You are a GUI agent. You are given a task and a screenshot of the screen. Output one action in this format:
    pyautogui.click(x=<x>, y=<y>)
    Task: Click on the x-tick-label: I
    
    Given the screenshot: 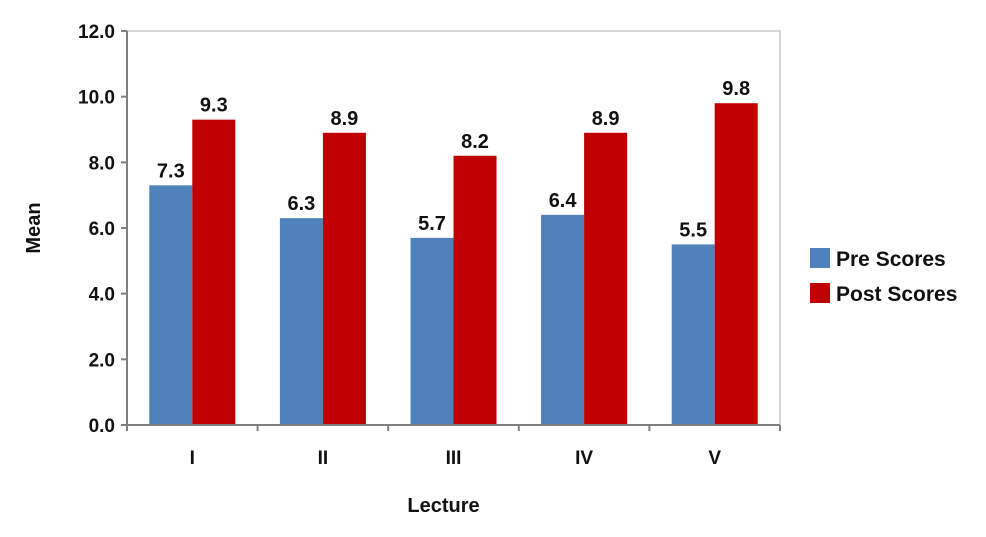 What is the action you would take?
    pyautogui.click(x=192, y=458)
    